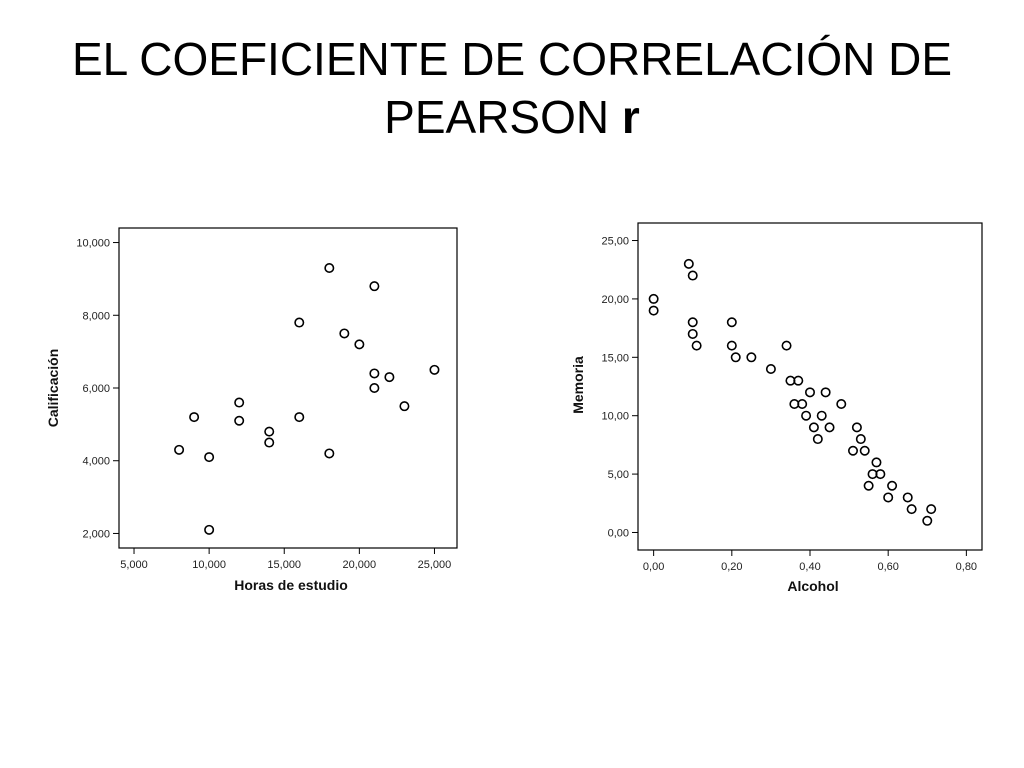  What do you see at coordinates (887, 567) in the screenshot?
I see `x-tick-label: 0,60` at bounding box center [887, 567].